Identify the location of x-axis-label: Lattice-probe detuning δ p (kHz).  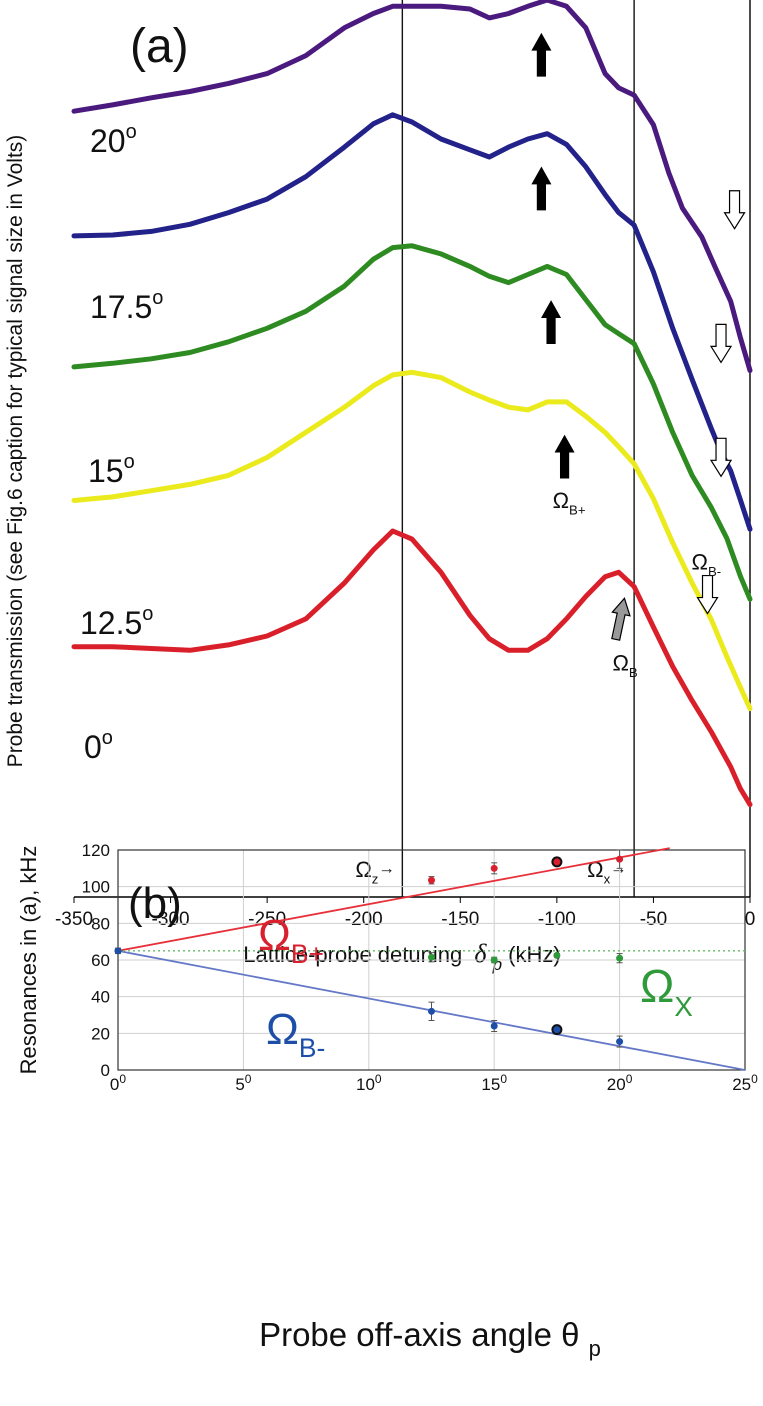
(401, 957).